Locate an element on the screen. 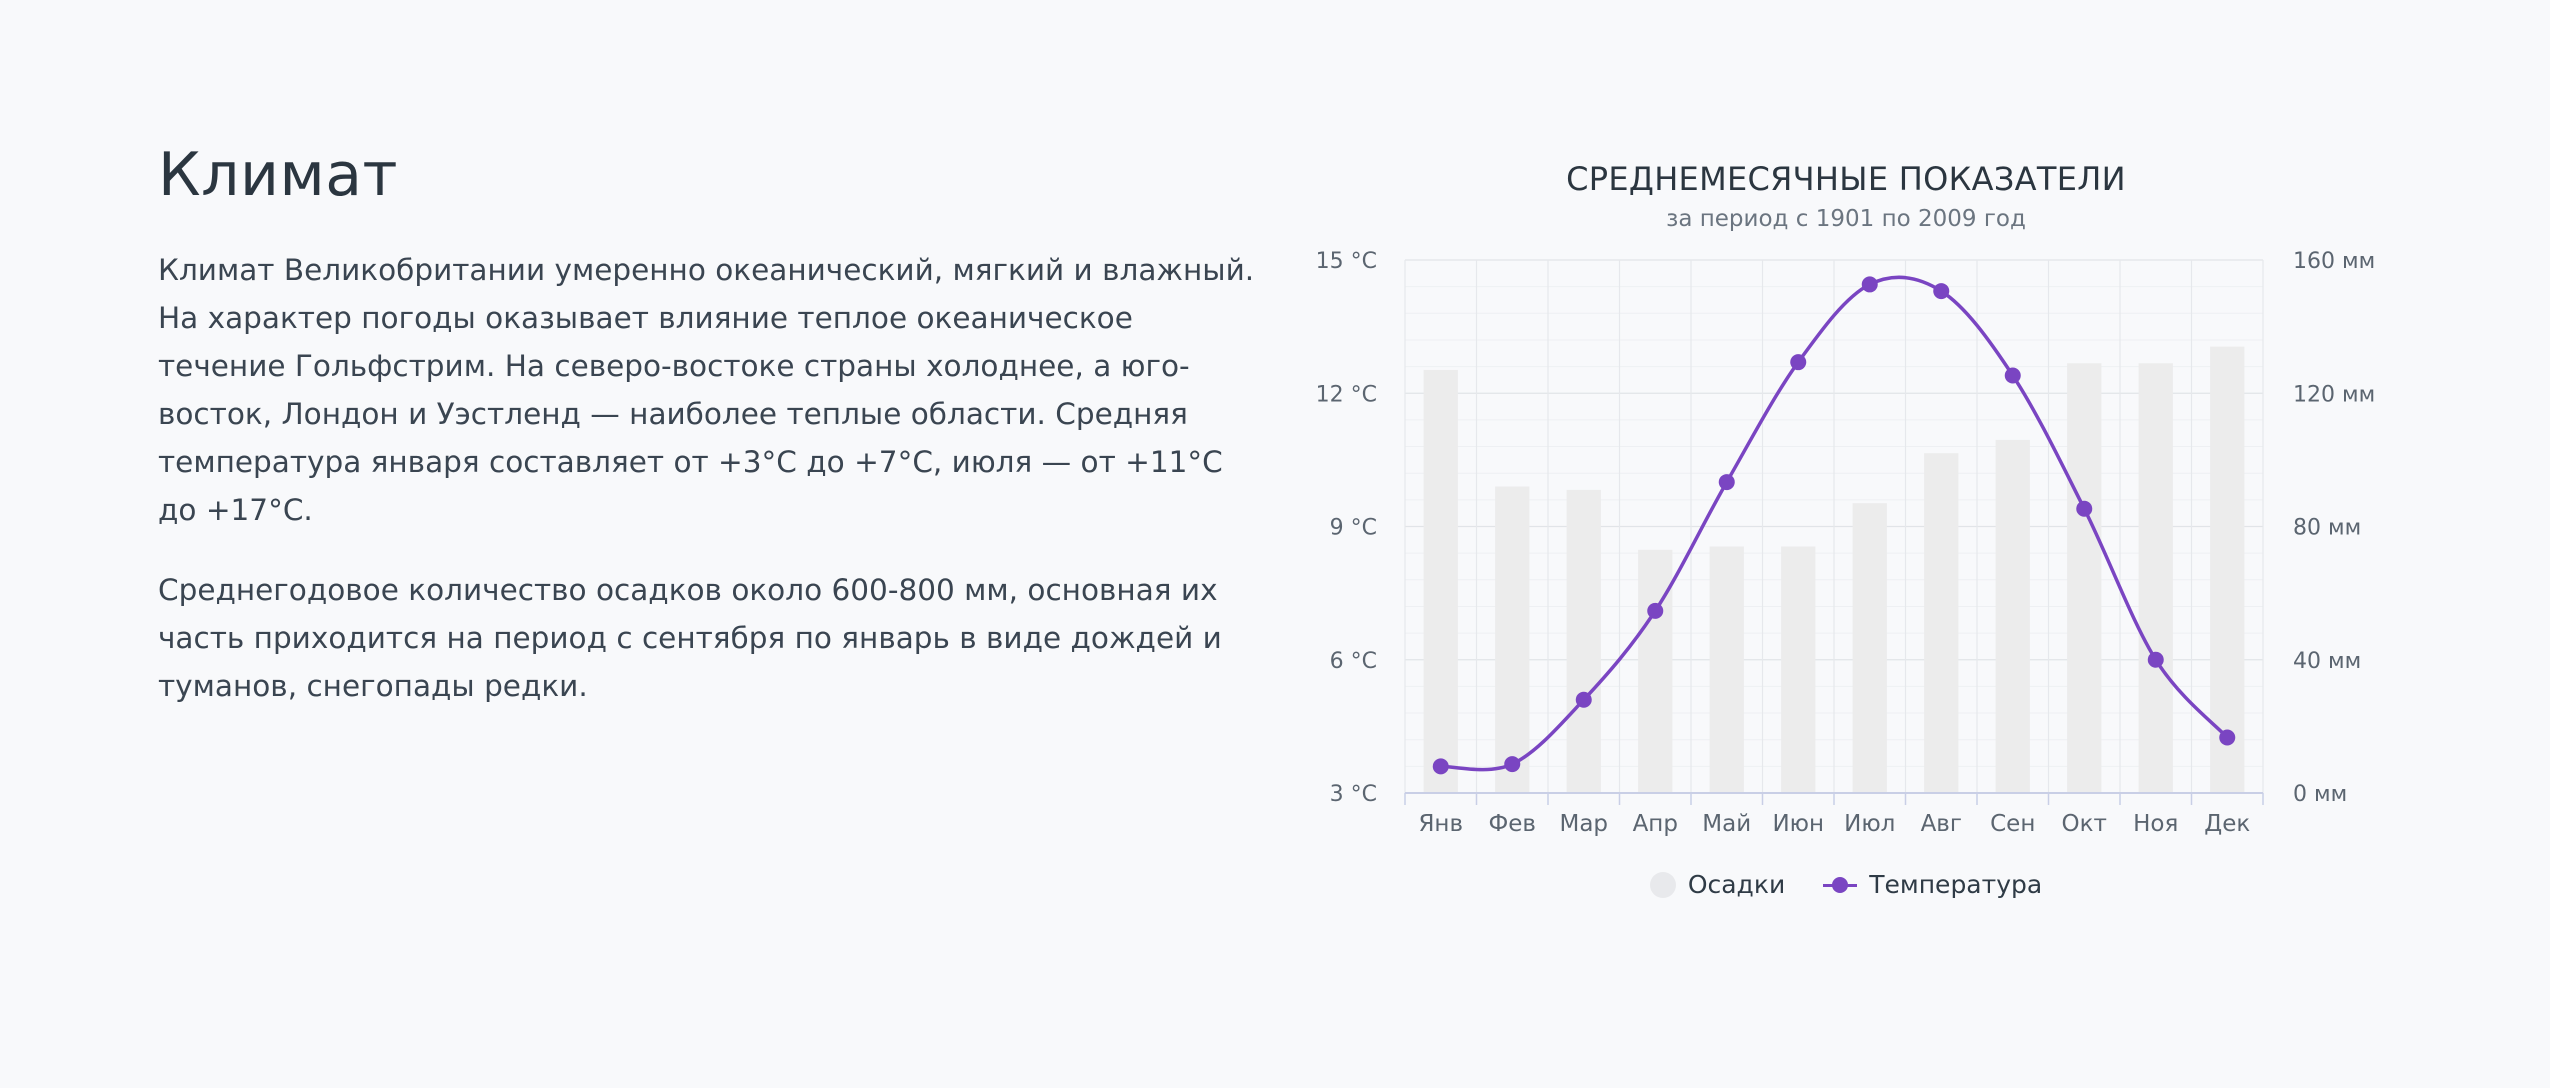 This screenshot has height=1088, width=2550. x-tick-label: Окт is located at coordinates (2084, 824).